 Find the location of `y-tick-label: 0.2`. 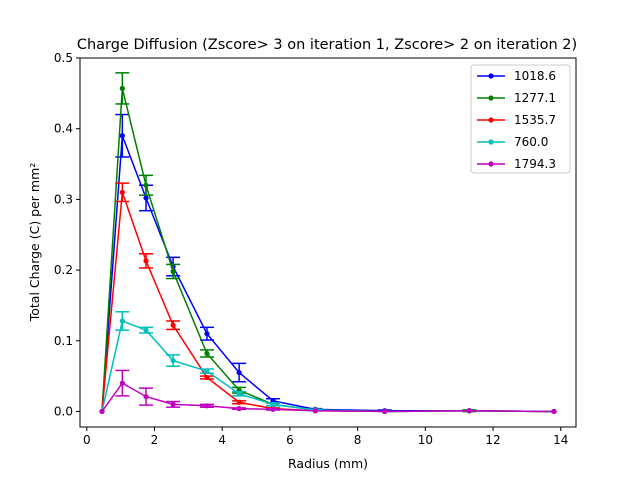

y-tick-label: 0.2 is located at coordinates (63, 270).